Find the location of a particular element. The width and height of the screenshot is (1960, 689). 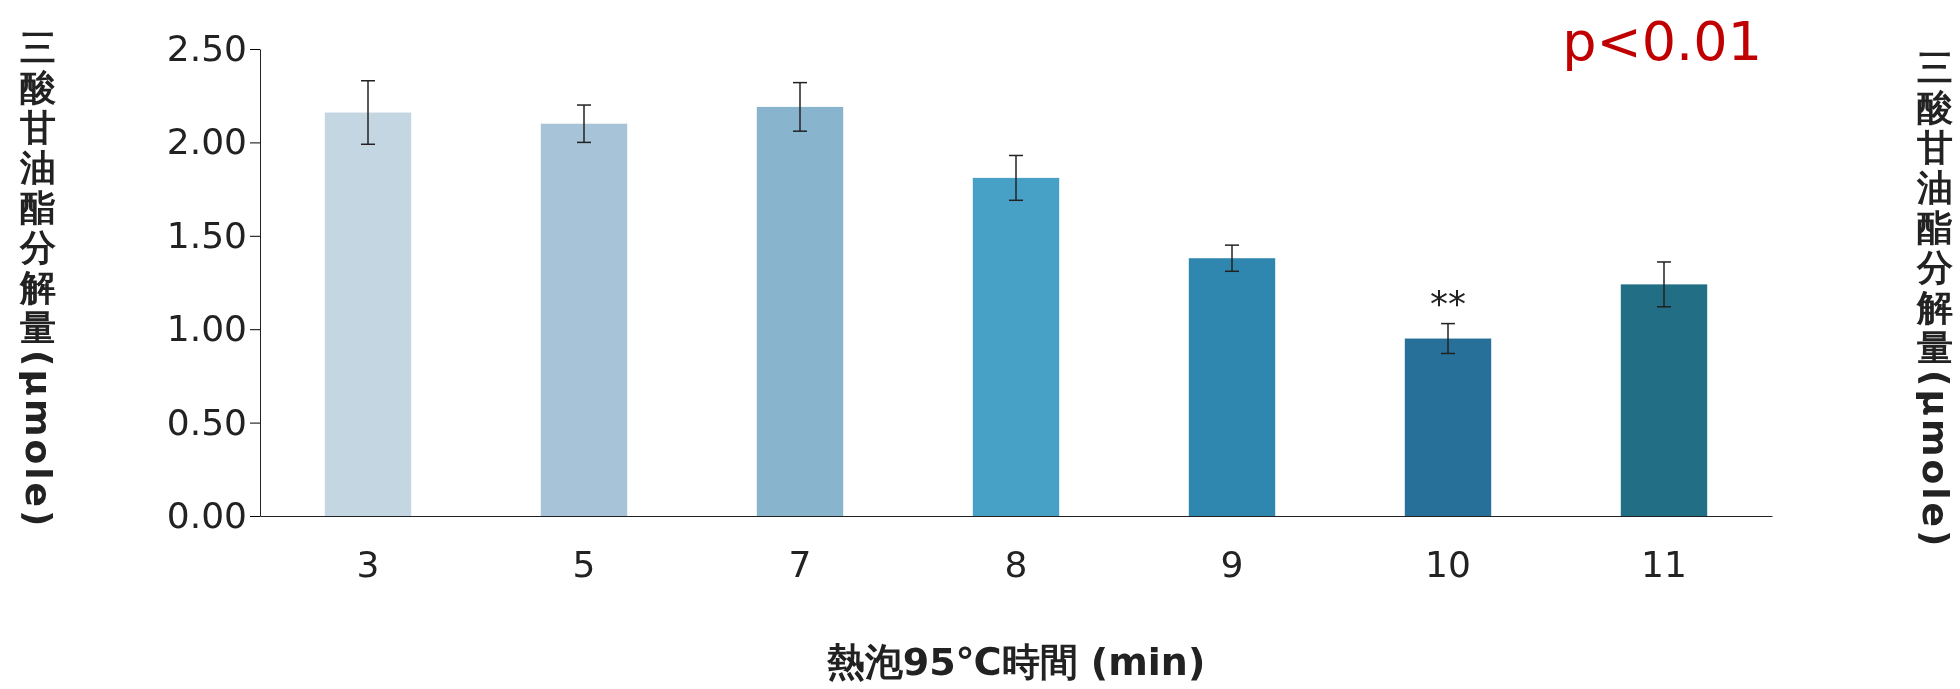

x-tick-label: 9 is located at coordinates (1232, 564).